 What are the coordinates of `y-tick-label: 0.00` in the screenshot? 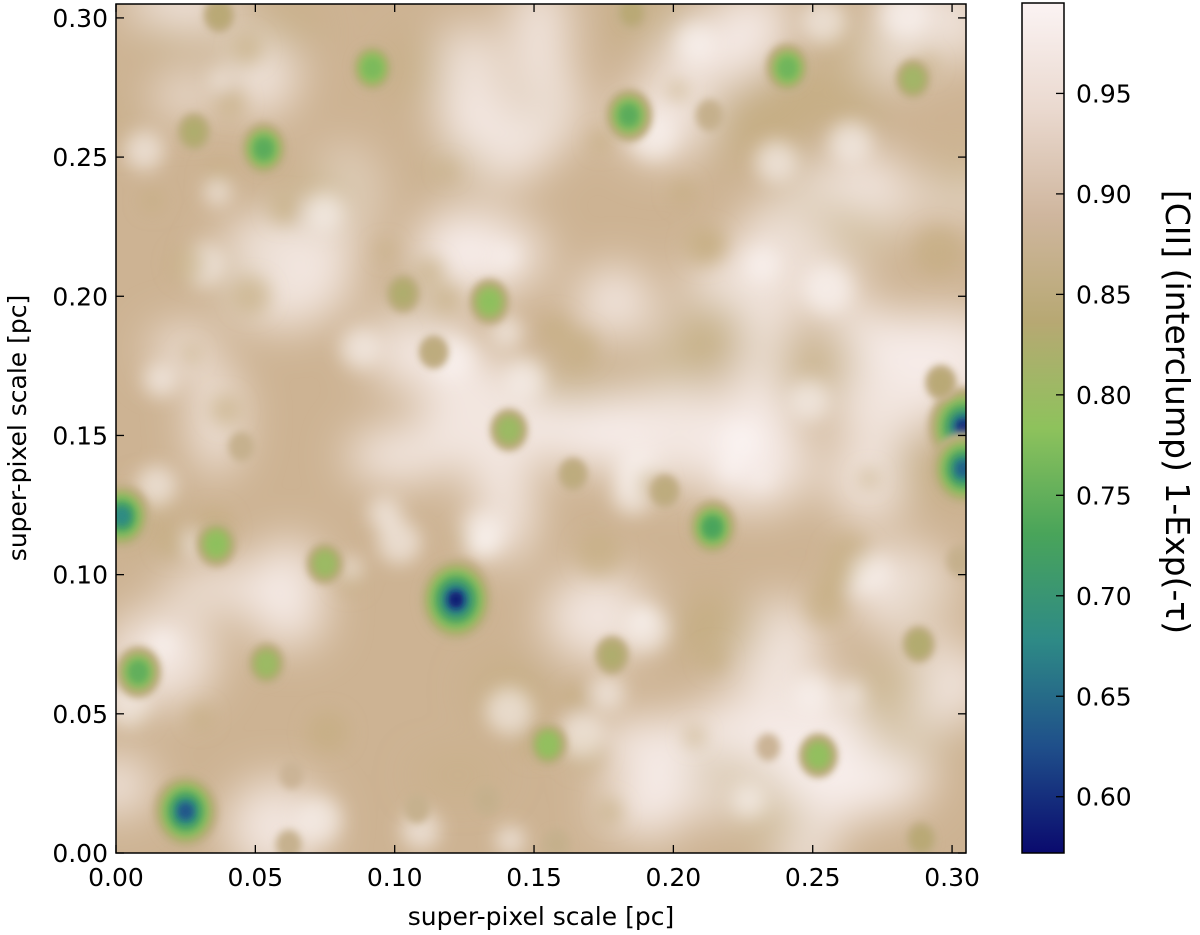 It's located at (80, 853).